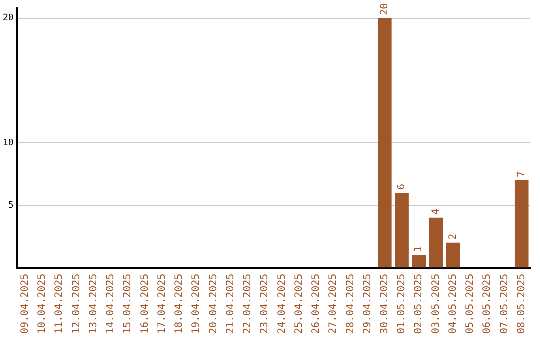  I want to click on data-label: 7, so click(522, 174).